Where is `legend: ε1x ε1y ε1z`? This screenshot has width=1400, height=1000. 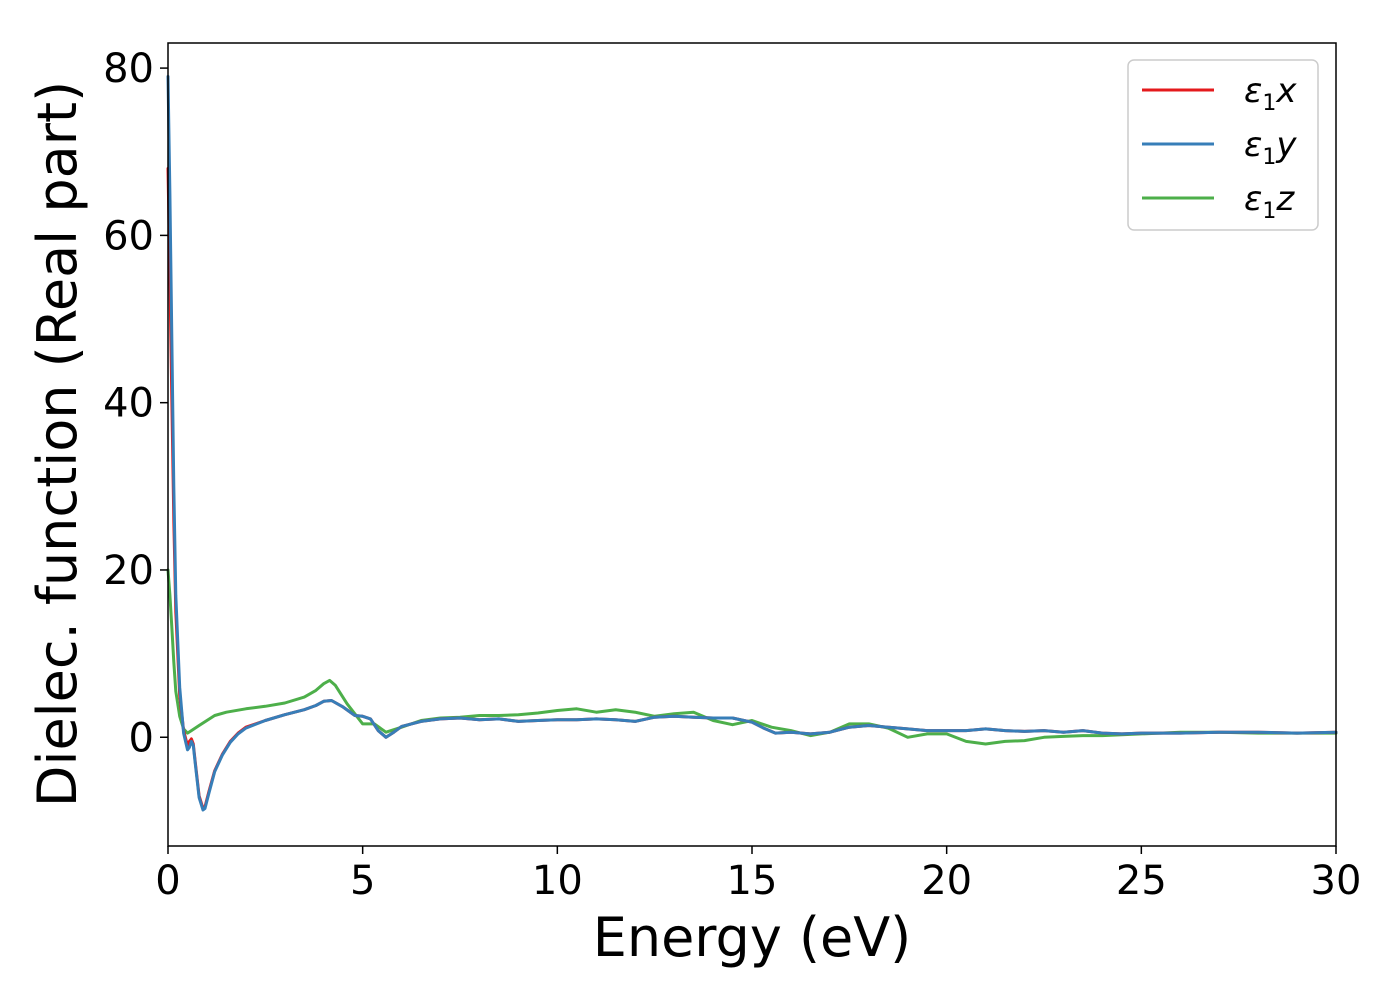
legend: ε1x ε1y ε1z is located at coordinates (1223, 145).